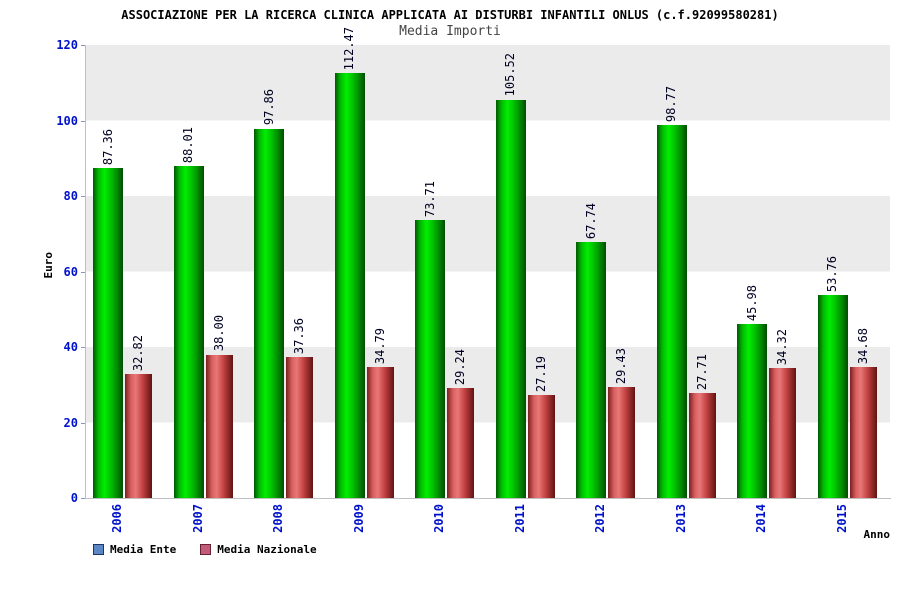 Image resolution: width=900 pixels, height=600 pixels. What do you see at coordinates (349, 49) in the screenshot?
I see `bar-value-label-media-ente-2009: 112.47` at bounding box center [349, 49].